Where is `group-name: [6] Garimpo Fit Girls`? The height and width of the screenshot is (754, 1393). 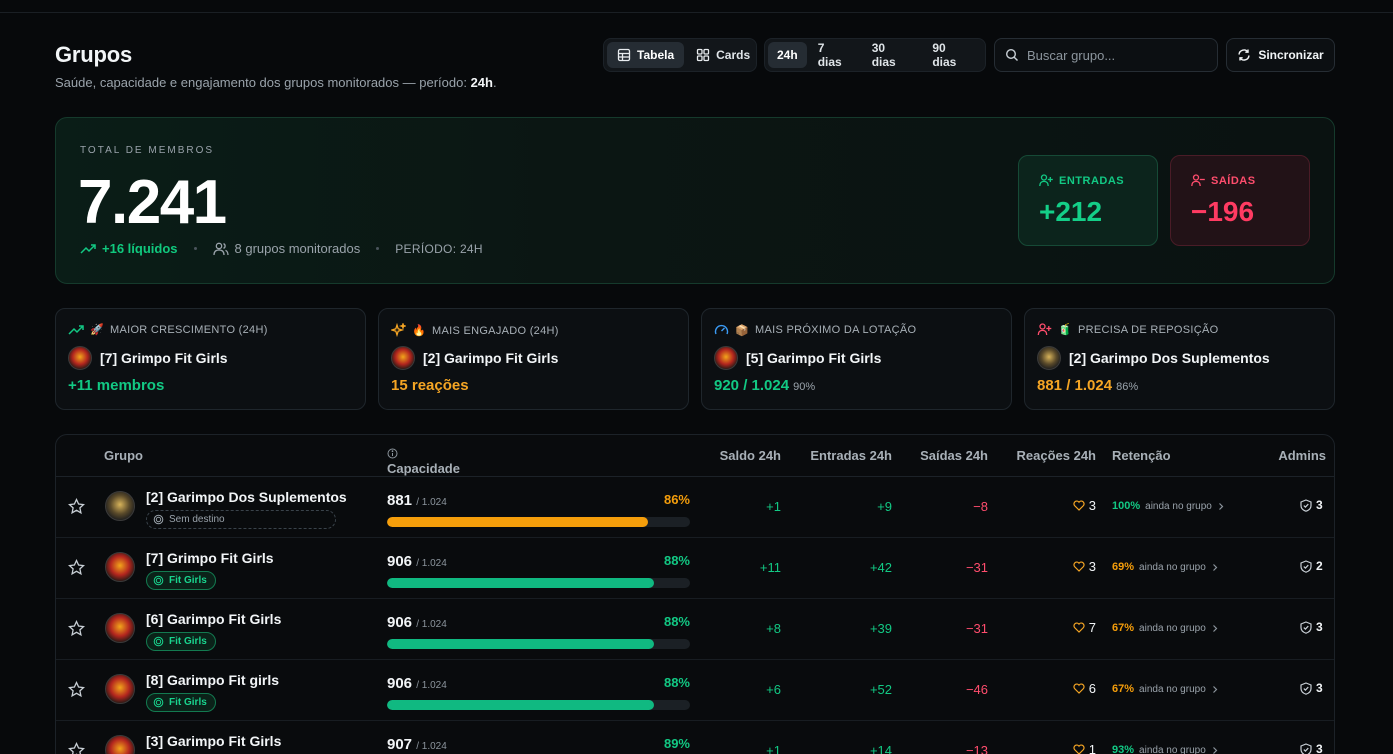 group-name: [6] Garimpo Fit Girls is located at coordinates (214, 619).